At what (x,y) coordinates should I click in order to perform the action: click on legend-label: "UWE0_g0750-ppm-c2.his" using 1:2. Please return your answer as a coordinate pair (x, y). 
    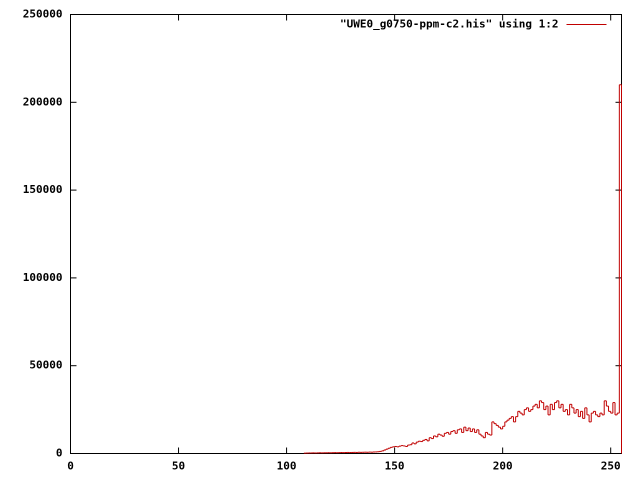
    Looking at the image, I should click on (449, 24).